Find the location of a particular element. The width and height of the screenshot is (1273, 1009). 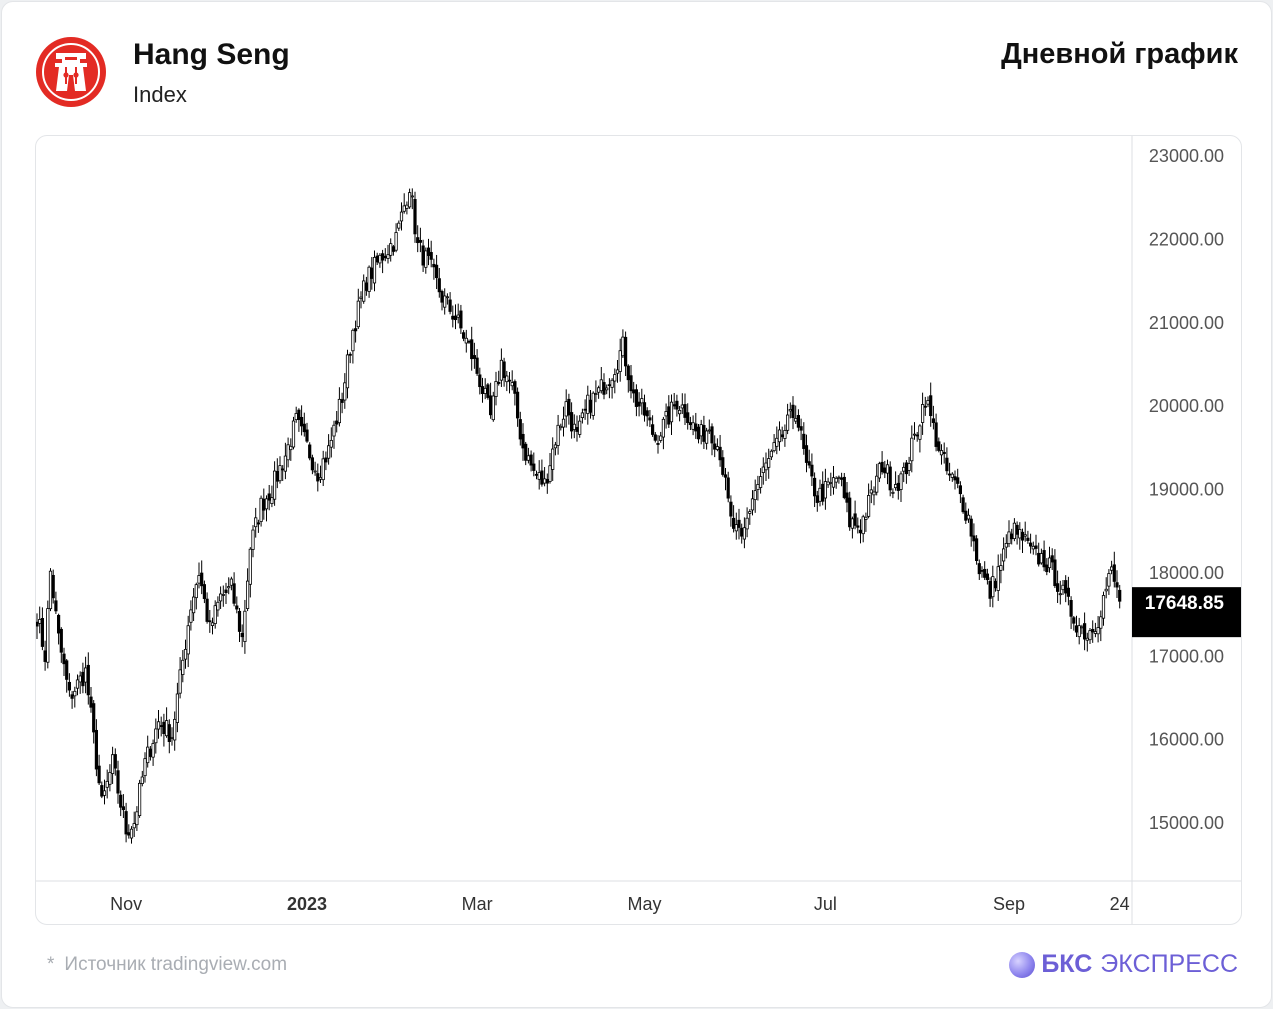

chart-kind-label: Дневной график is located at coordinates (1119, 54).